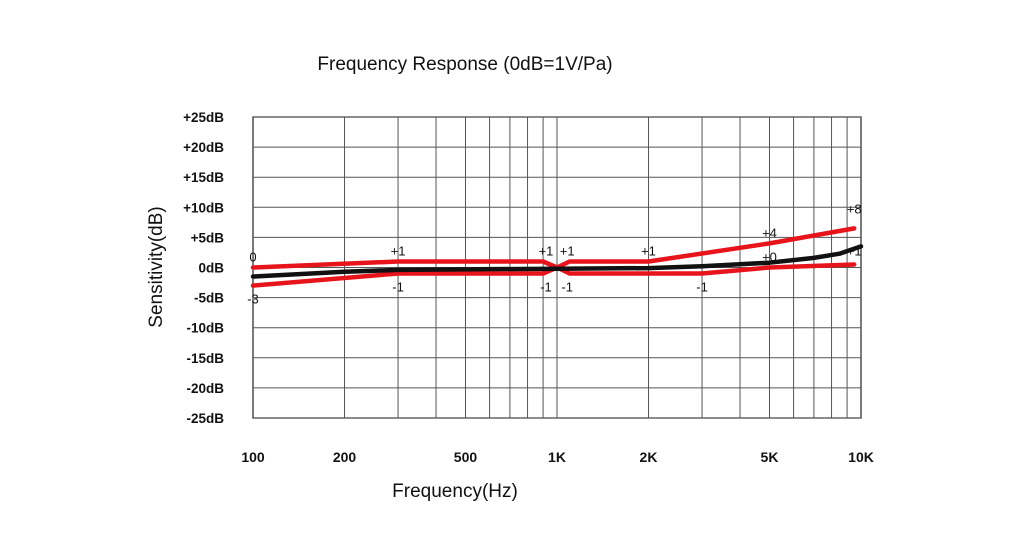 Image resolution: width=1024 pixels, height=557 pixels. Describe the element at coordinates (770, 457) in the screenshot. I see `x-tick-label: 5K` at that location.